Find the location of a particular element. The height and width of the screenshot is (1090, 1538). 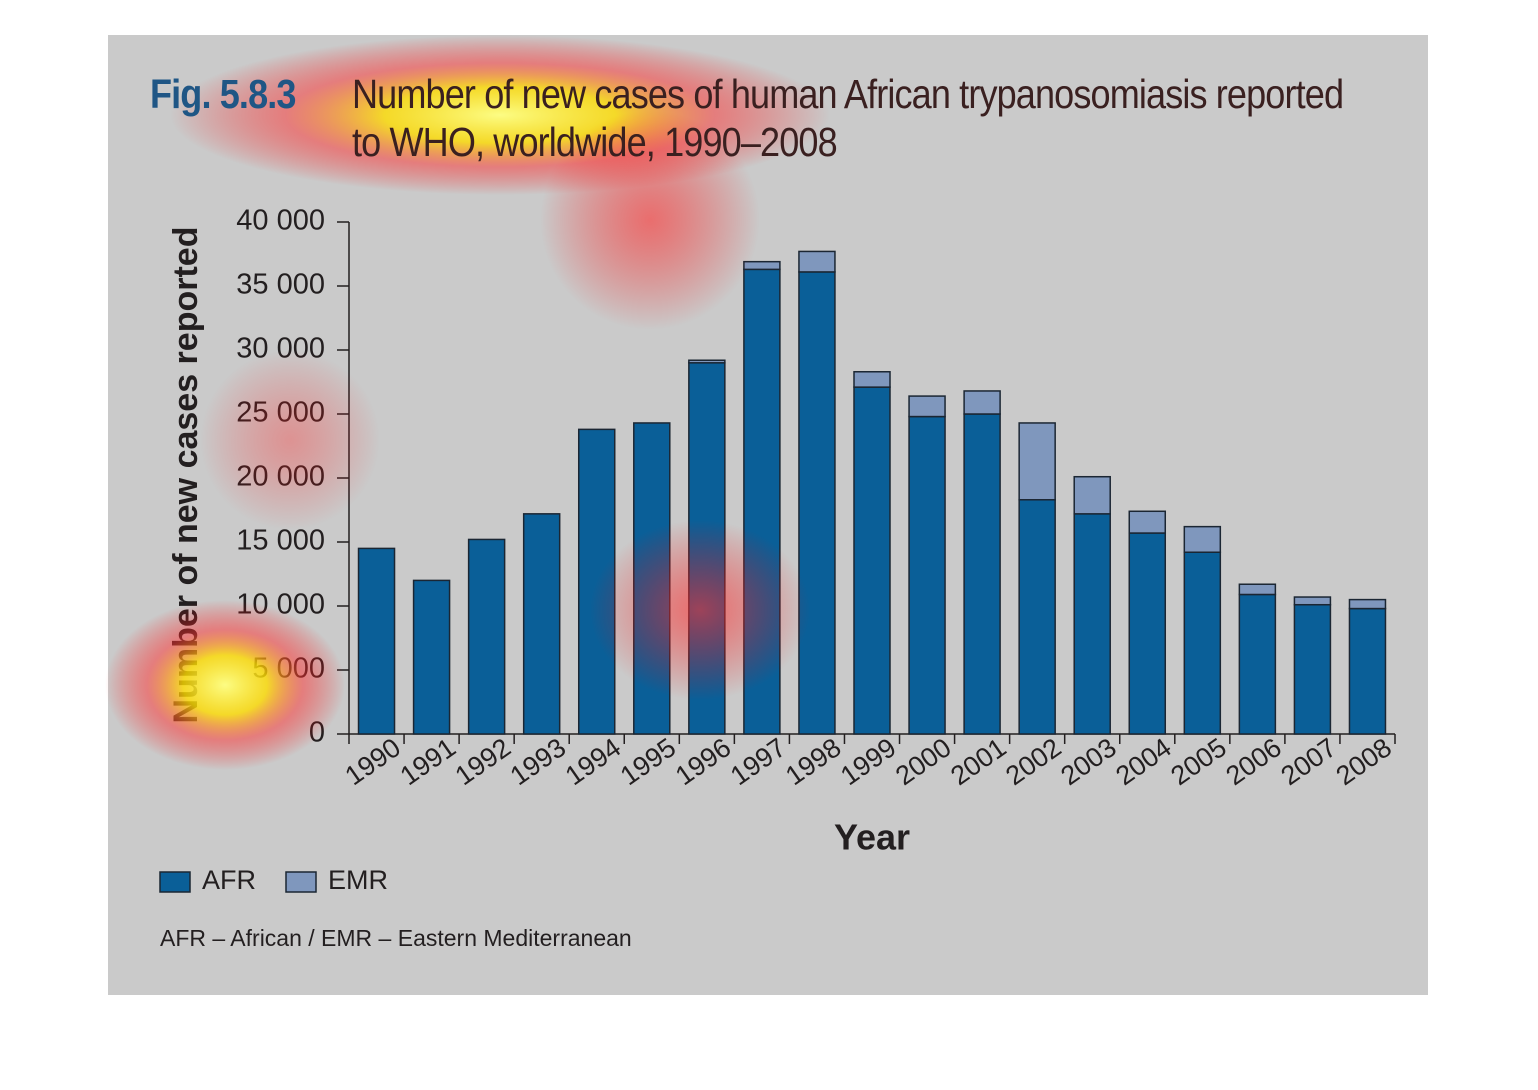

y-tick-label: 15 000 is located at coordinates (280, 541).